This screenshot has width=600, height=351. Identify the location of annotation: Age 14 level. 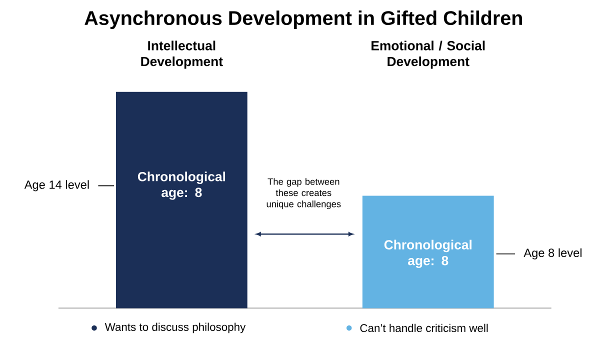
(56, 186).